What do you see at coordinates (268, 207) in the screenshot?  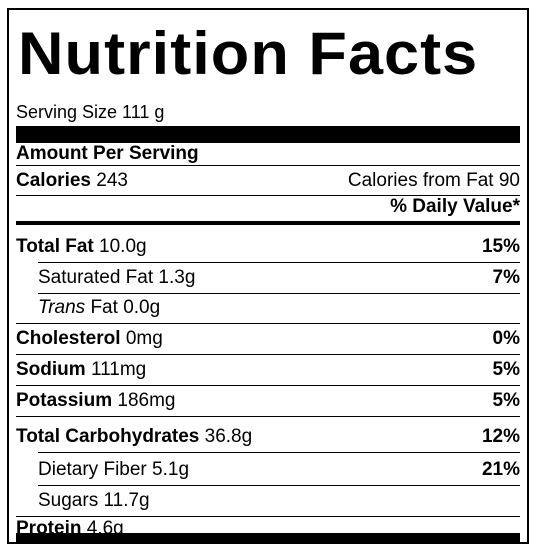 I see `daily-value-header-row: % Daily Value*` at bounding box center [268, 207].